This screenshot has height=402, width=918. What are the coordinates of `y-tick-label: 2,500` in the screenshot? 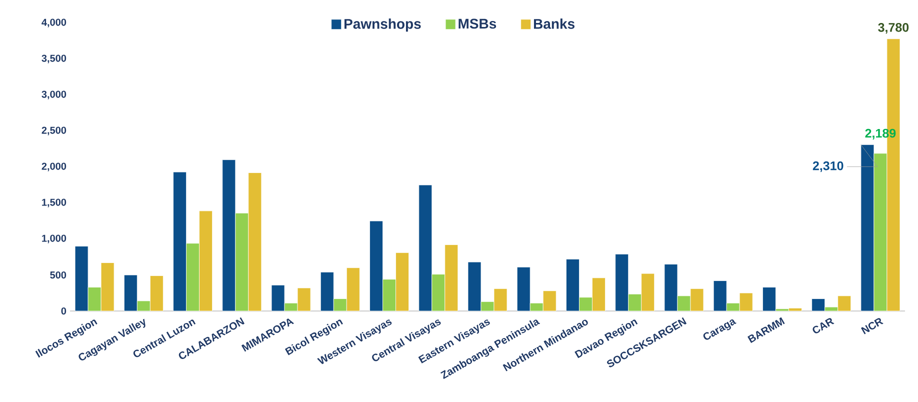 It's located at (54, 131).